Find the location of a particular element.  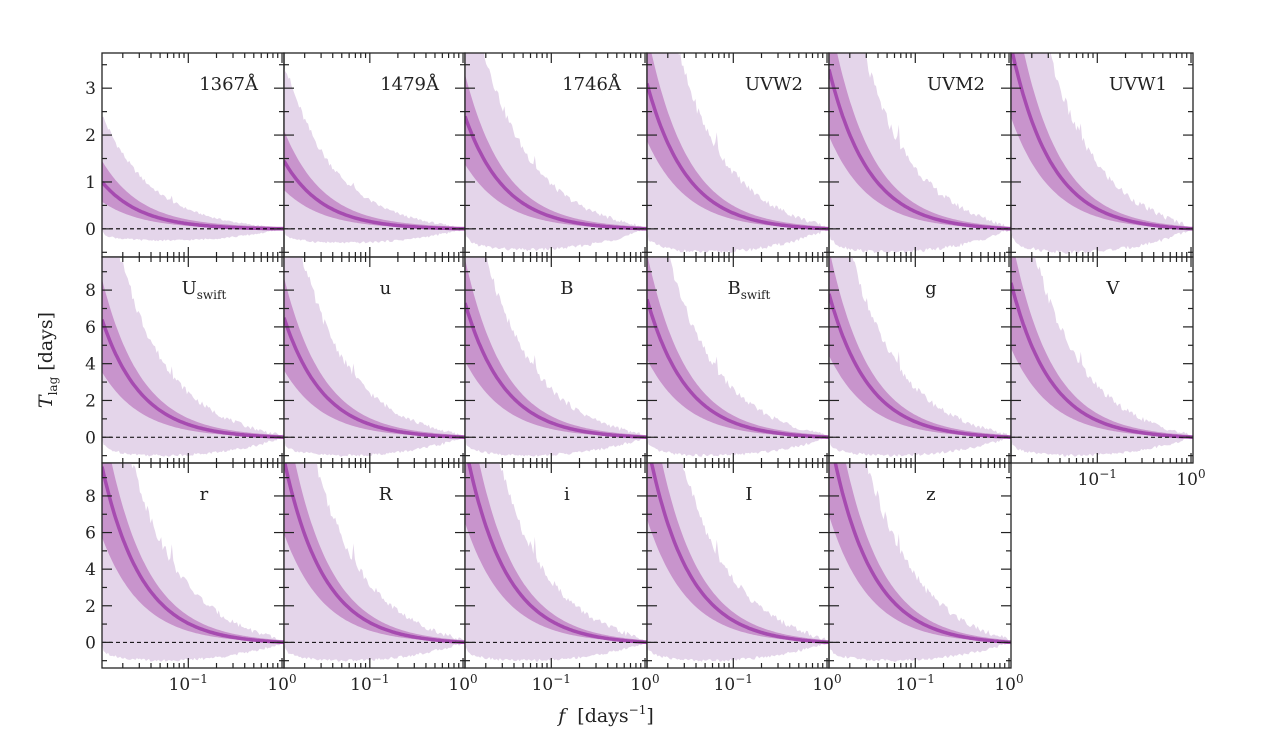

panel-label-main: i is located at coordinates (567, 494).